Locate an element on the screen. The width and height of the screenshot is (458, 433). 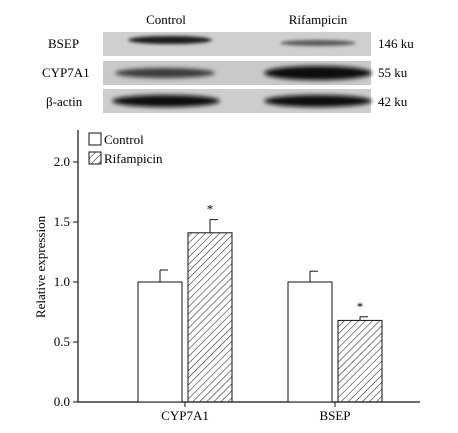
legend-swatch-rifampicin is located at coordinates (95, 158).